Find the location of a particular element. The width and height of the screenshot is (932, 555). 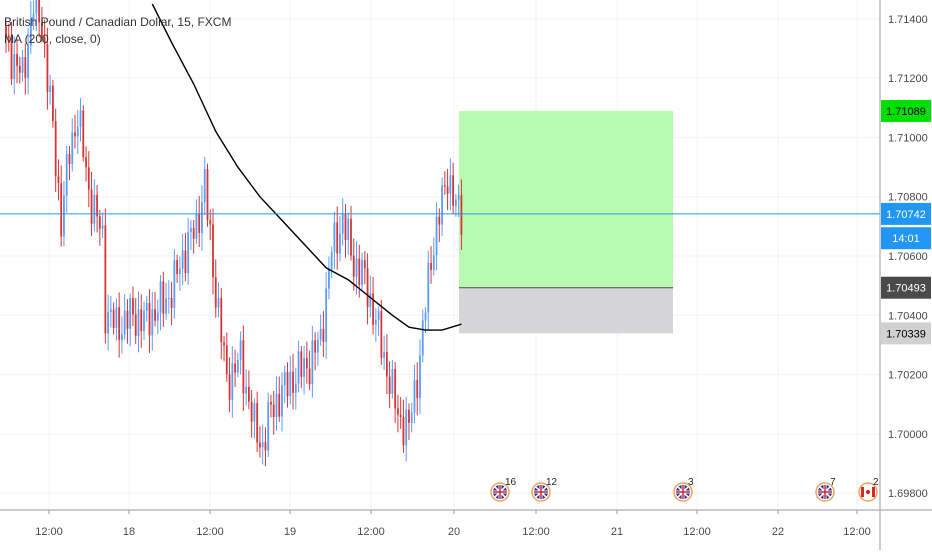

price-label: 14:01 is located at coordinates (906, 238).